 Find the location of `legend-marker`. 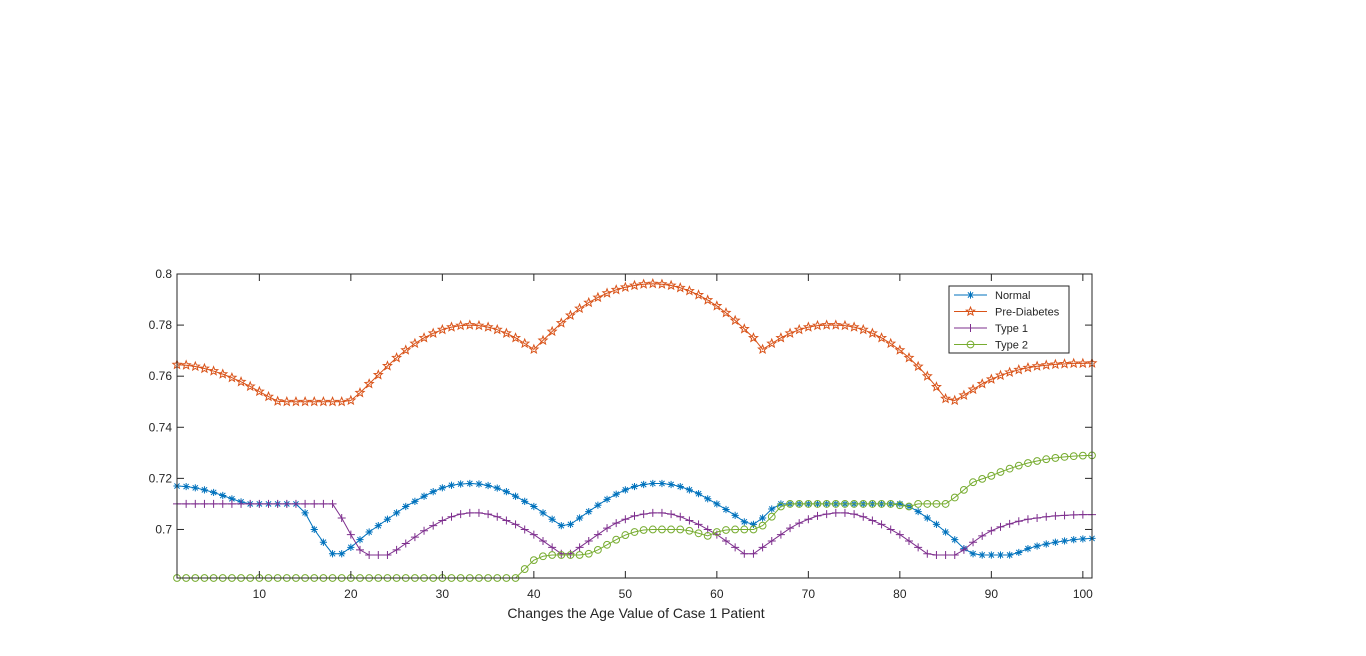

legend-marker is located at coordinates (970, 344).